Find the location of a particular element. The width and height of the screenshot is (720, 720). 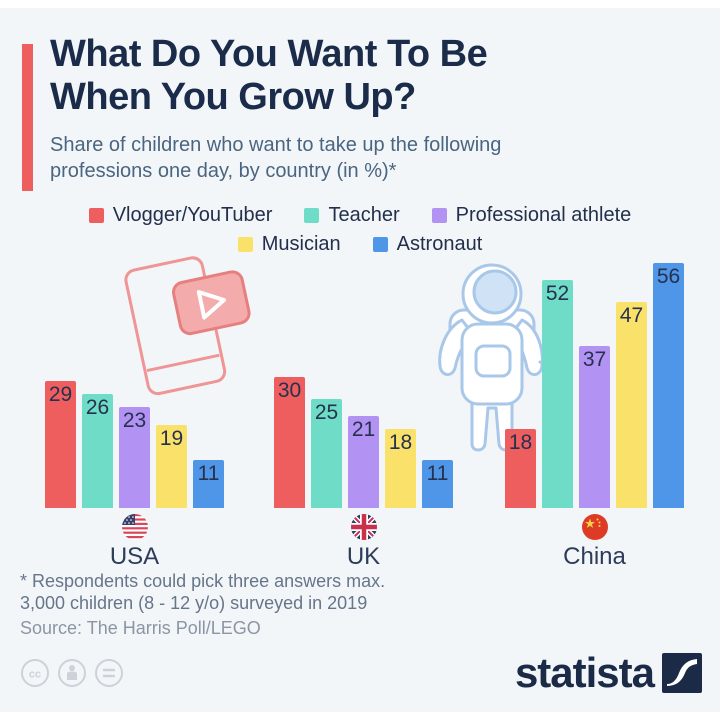

legend-label: Teacher is located at coordinates (364, 215).